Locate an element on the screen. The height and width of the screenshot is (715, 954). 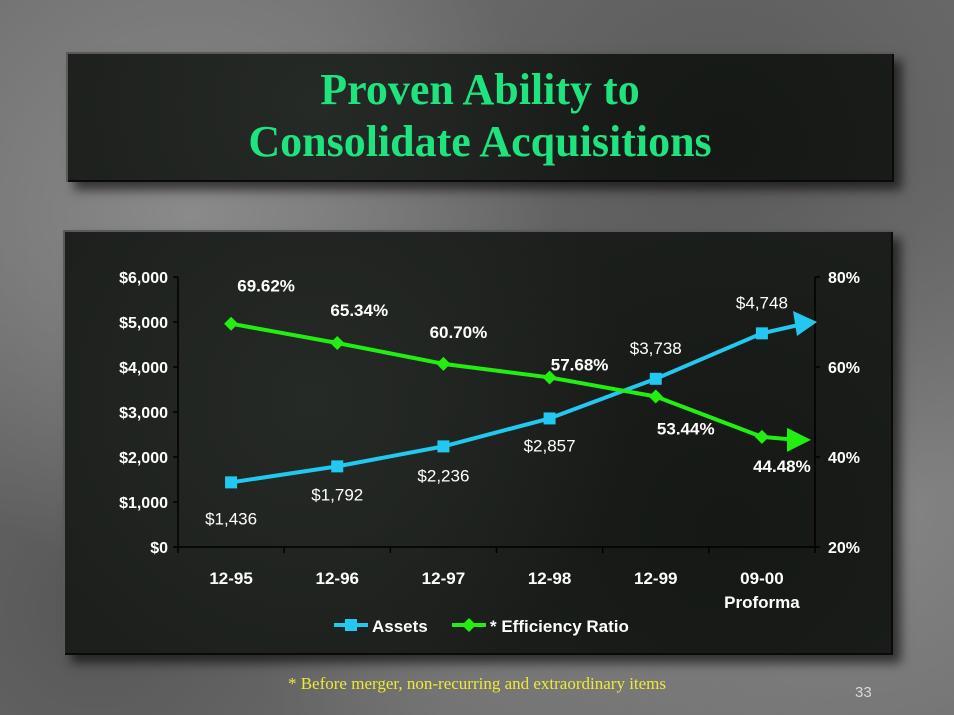
left-tick-label: $3,000 is located at coordinates (143, 413).